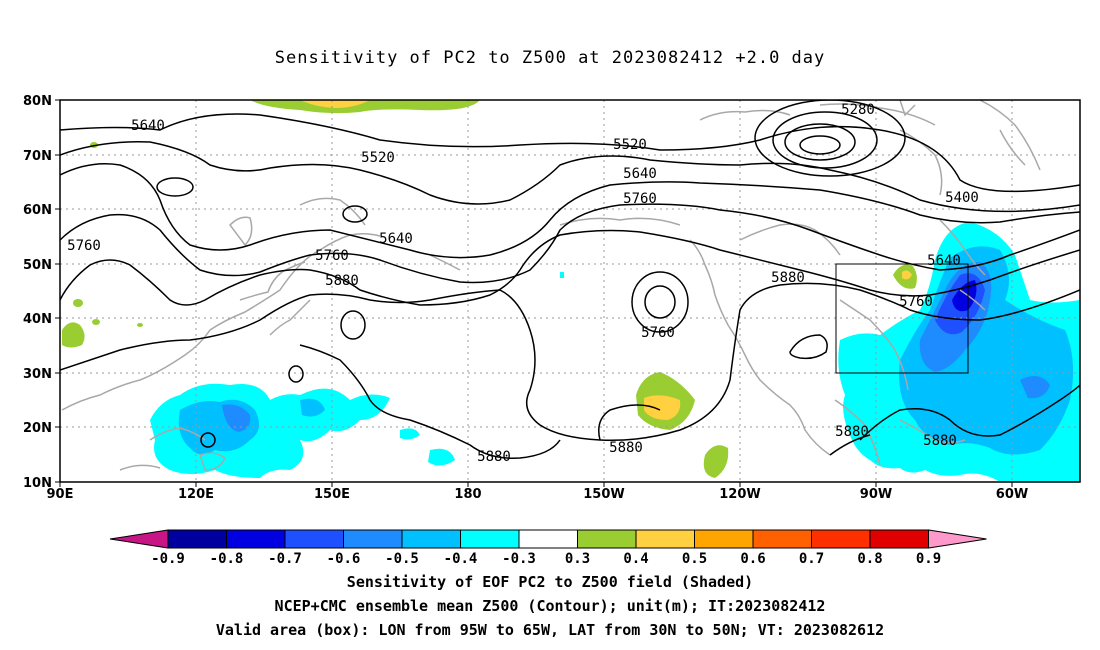 Image resolution: width=1100 pixels, height=650 pixels. What do you see at coordinates (37, 292) in the screenshot?
I see `latitude-labels: 80N 70N 60N 50N 40N 30N 20N 10N` at bounding box center [37, 292].